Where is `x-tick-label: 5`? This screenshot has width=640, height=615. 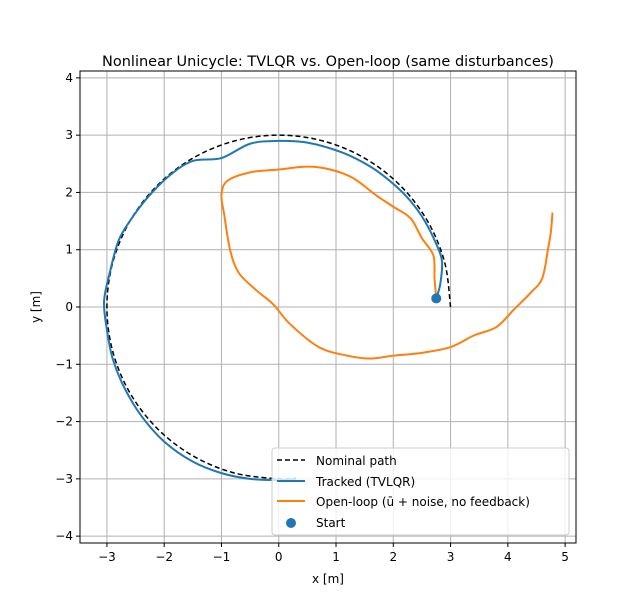 x-tick-label: 5 is located at coordinates (565, 557).